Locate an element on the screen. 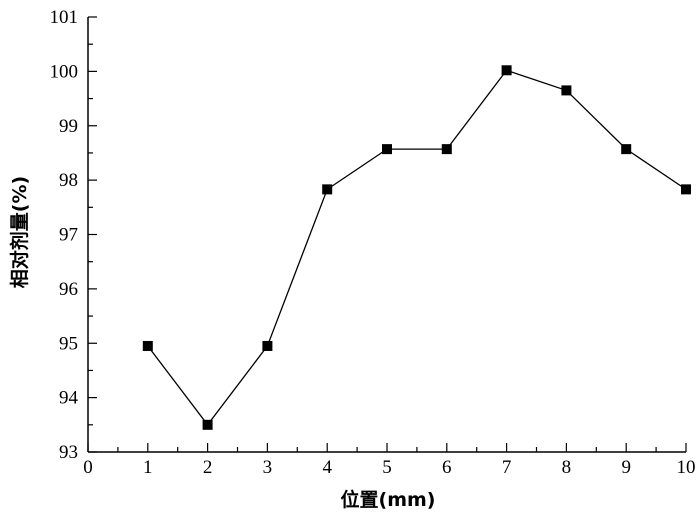 The height and width of the screenshot is (518, 700). y-tick-label: 100 is located at coordinates (64, 71).